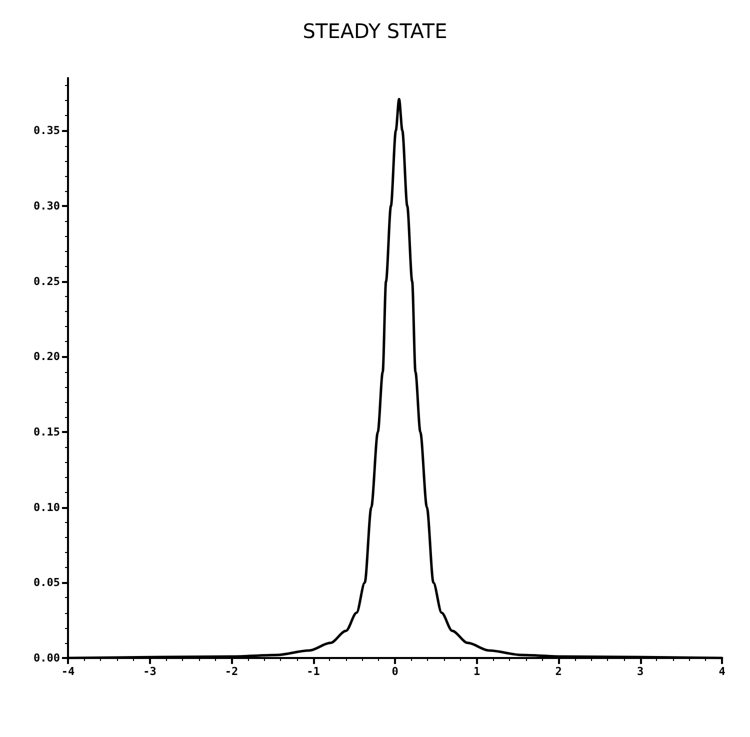 Image resolution: width=750 pixels, height=737 pixels. What do you see at coordinates (47, 357) in the screenshot?
I see `y-tick-label: 0.20` at bounding box center [47, 357].